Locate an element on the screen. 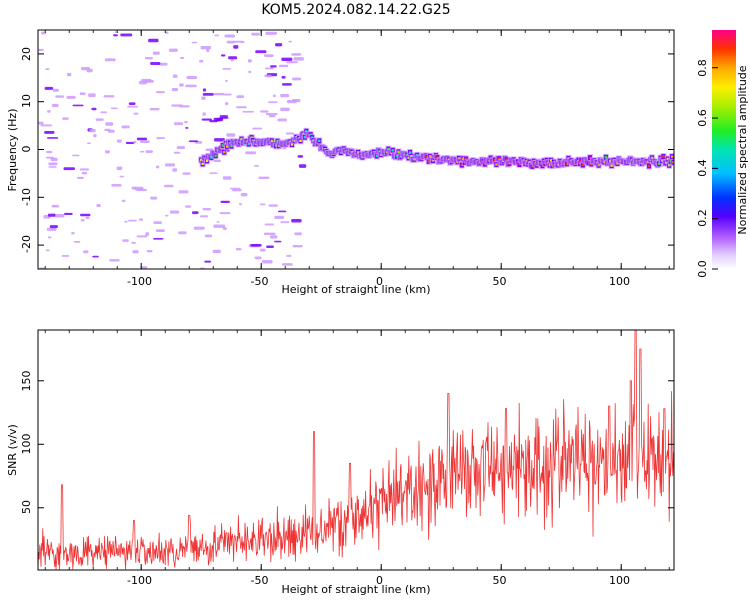 The height and width of the screenshot is (600, 750). spectrogram-tick-y-1: 20 is located at coordinates (26, 54).